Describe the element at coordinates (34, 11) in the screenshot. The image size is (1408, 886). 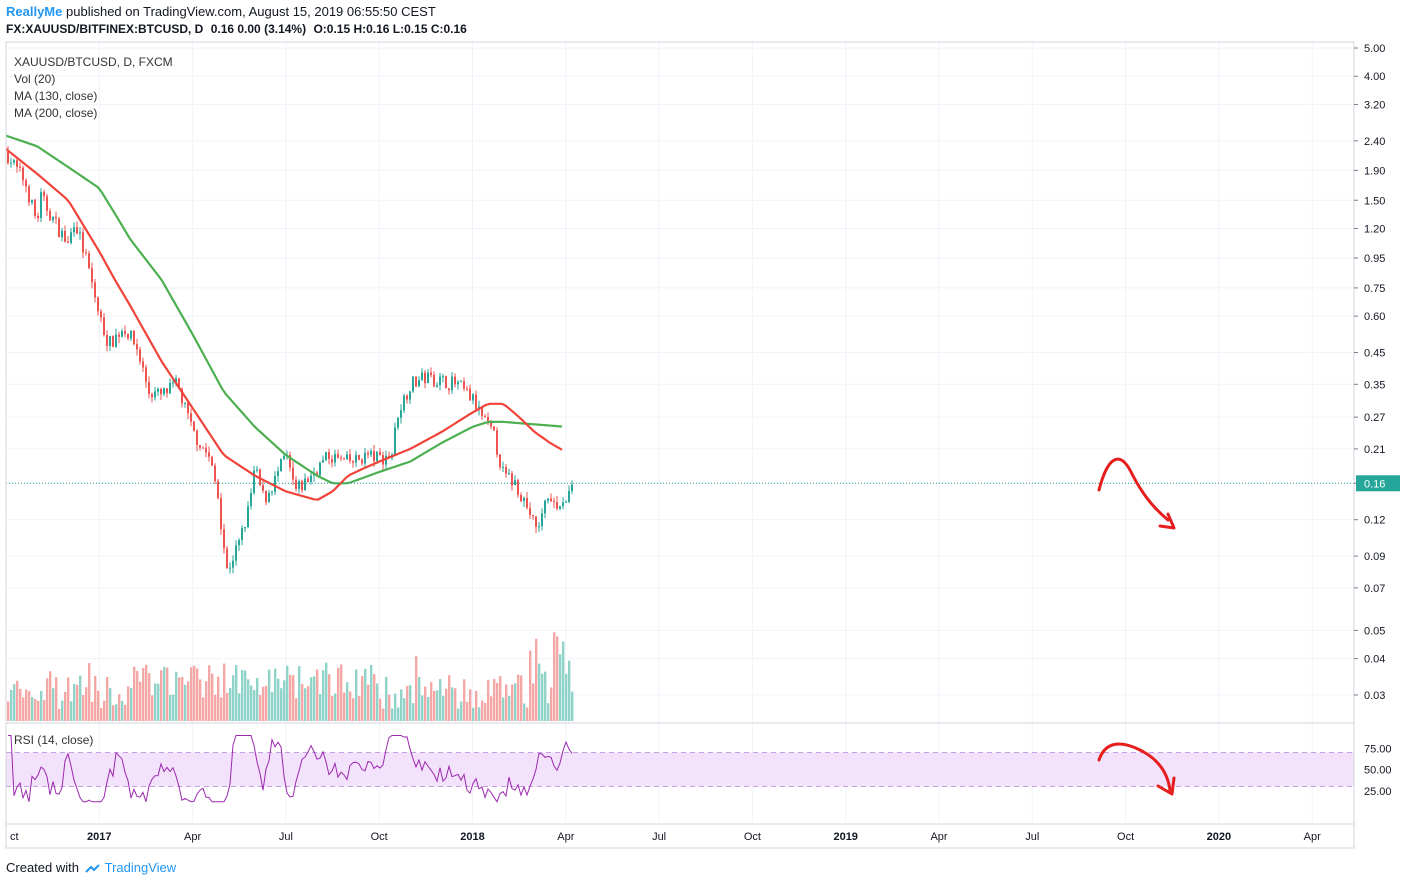
I see `author-name: ReallyMe` at that location.